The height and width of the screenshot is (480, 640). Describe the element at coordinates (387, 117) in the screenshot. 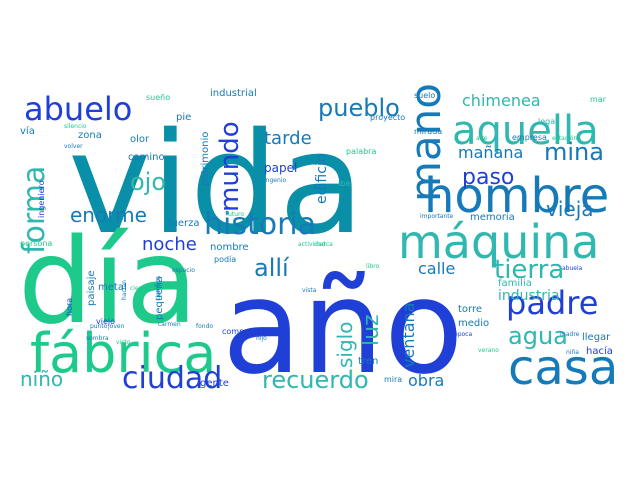

I see `word-70: proyecto` at that location.